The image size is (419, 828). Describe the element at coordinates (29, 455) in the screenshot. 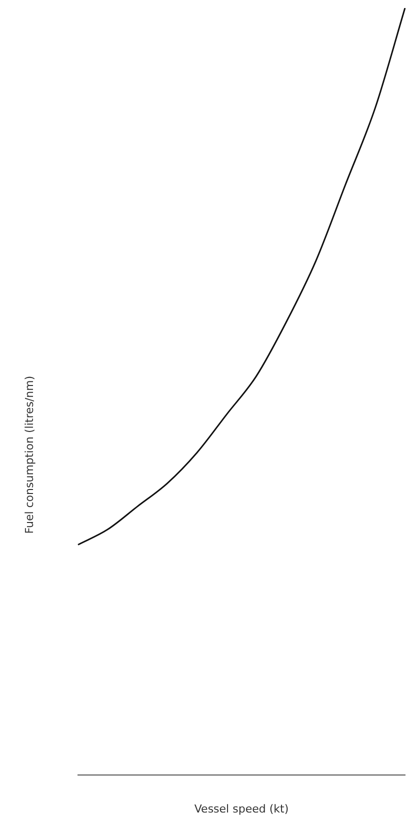

I see `y-axis-title: Fuel consumption (litres/nm)` at that location.